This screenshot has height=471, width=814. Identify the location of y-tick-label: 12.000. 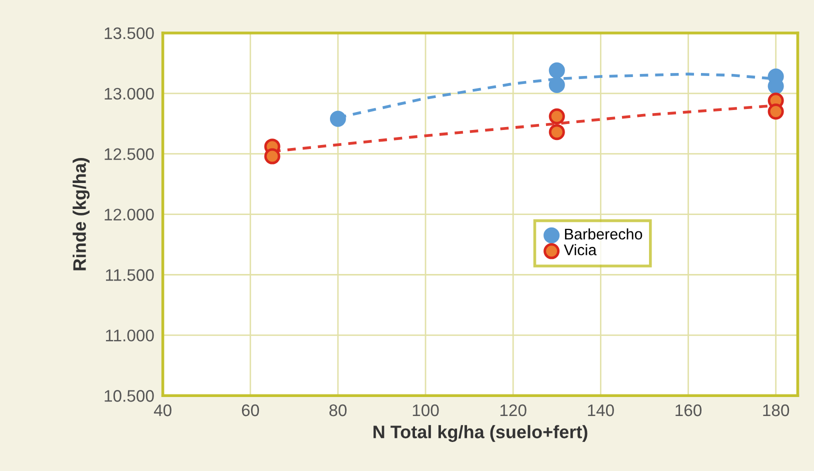
(129, 214).